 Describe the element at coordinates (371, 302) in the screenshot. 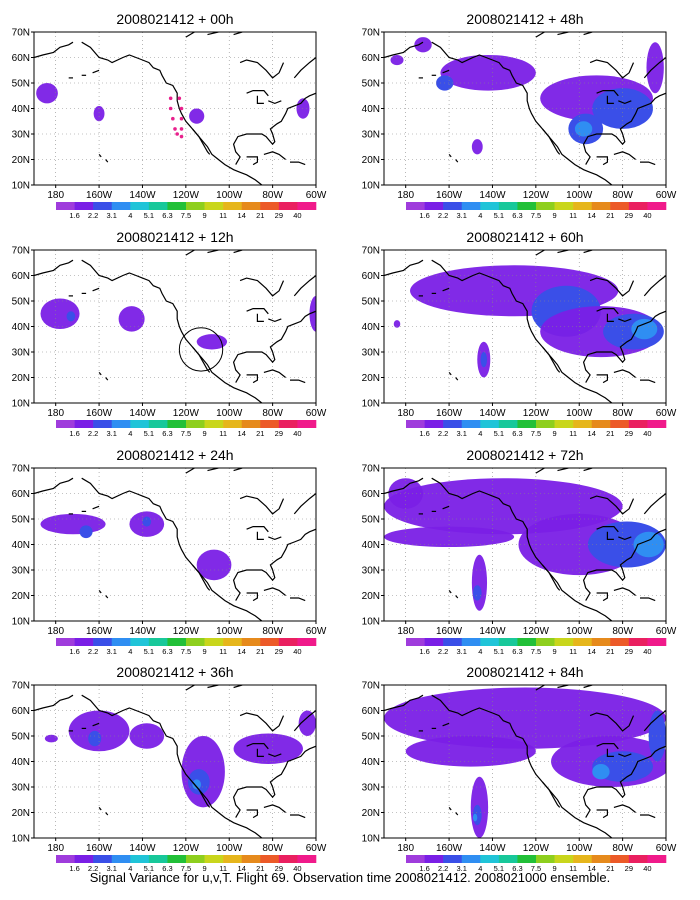

I see `y-tick-label: 50N` at that location.